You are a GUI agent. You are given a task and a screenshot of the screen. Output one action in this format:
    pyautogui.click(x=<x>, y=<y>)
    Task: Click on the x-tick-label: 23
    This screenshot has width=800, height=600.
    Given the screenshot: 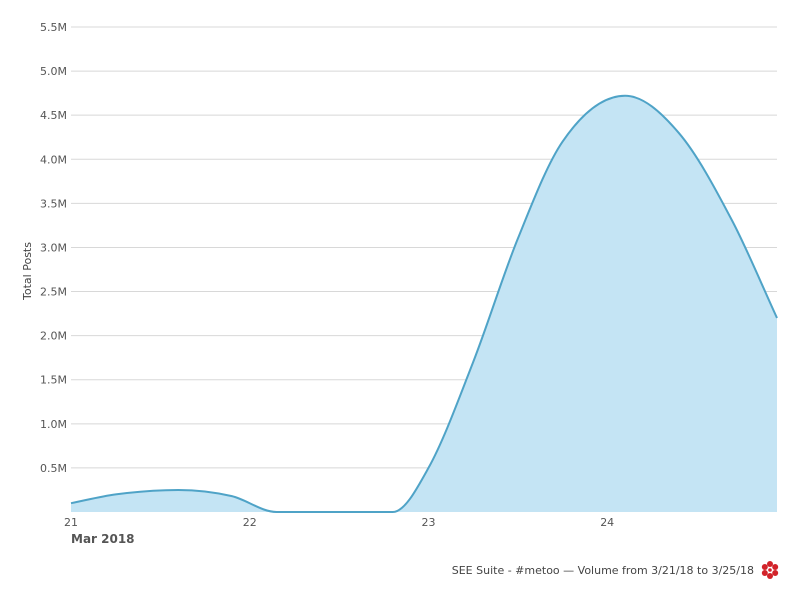 What is the action you would take?
    pyautogui.click(x=428, y=522)
    